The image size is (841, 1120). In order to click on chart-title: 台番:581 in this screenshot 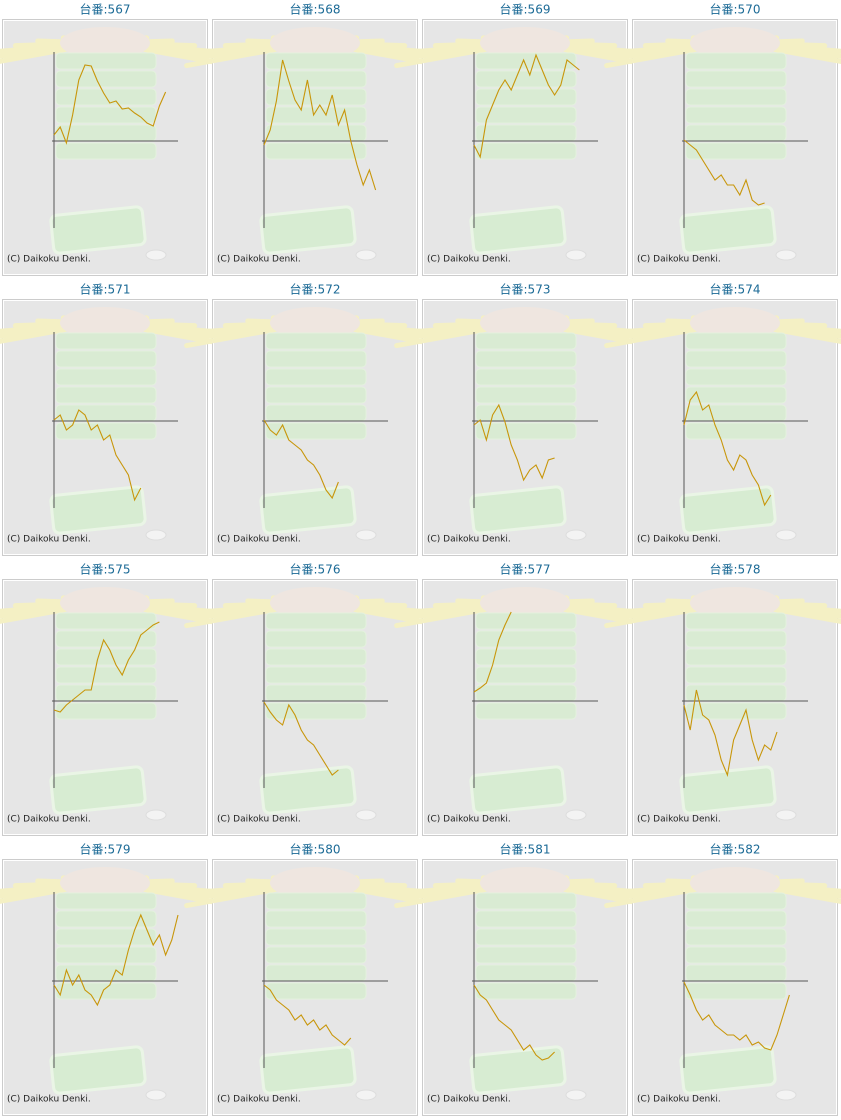, I will do `click(525, 849)`.